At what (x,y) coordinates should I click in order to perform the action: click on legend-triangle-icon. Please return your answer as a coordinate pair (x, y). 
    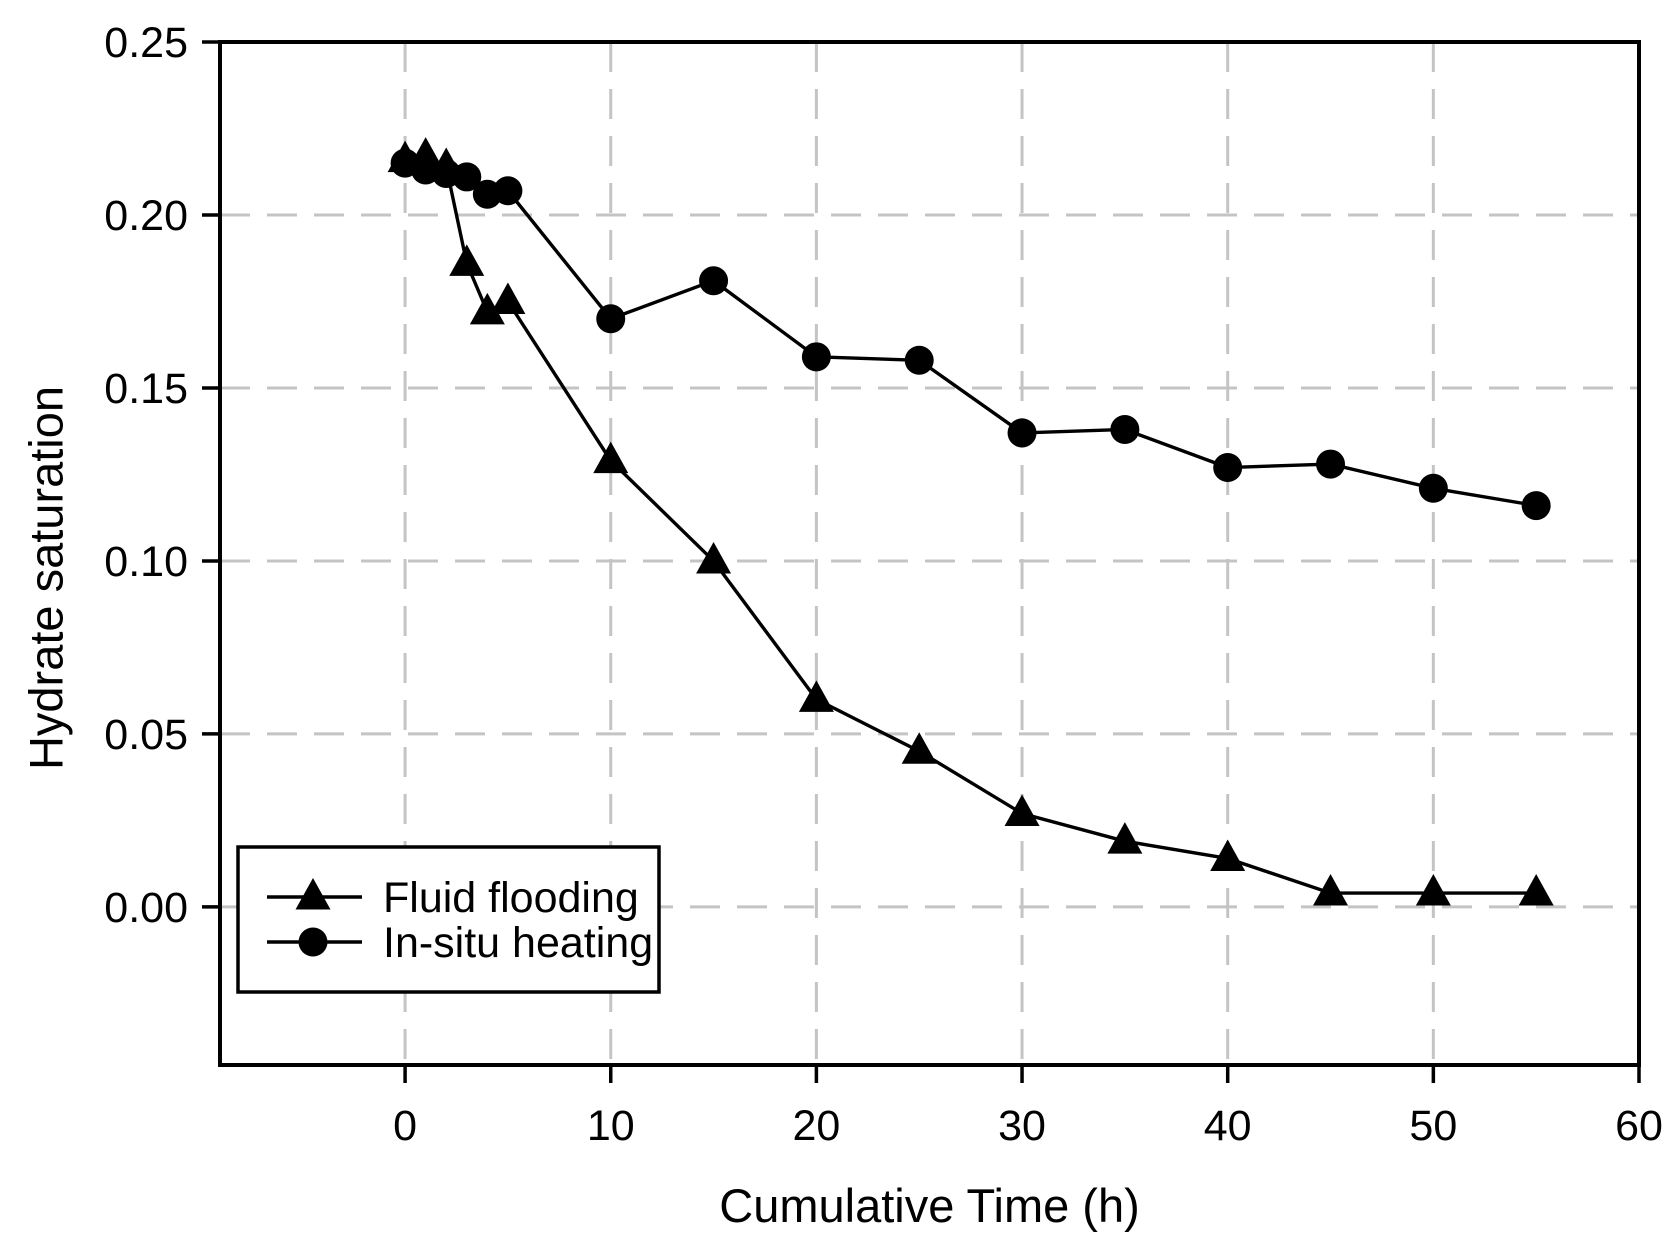
    Looking at the image, I should click on (313, 894).